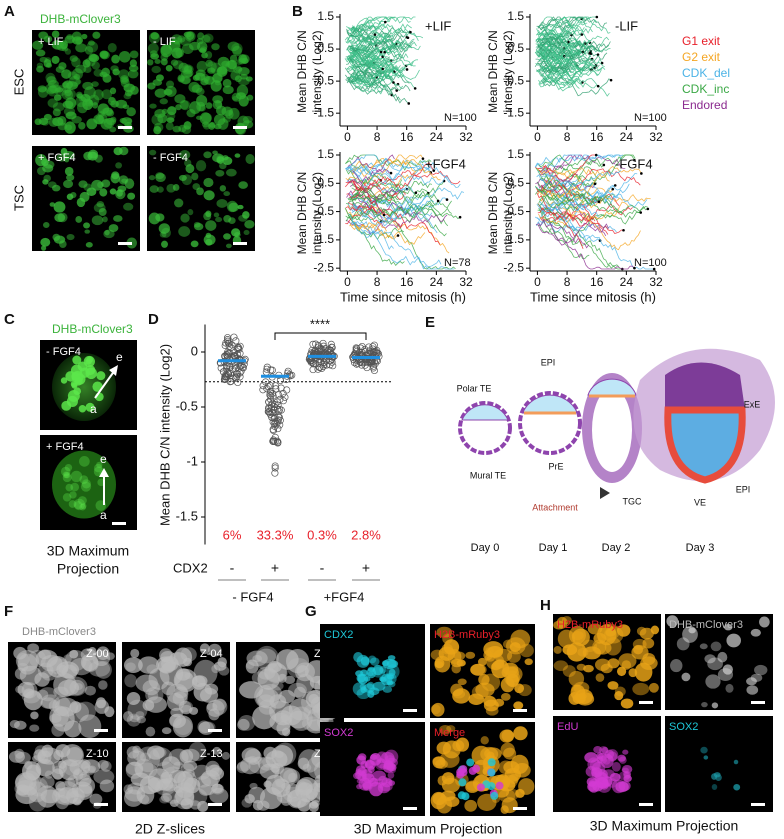 This screenshot has width=784, height=839. Describe the element at coordinates (457, 263) in the screenshot. I see `n-label: N=78` at that location.